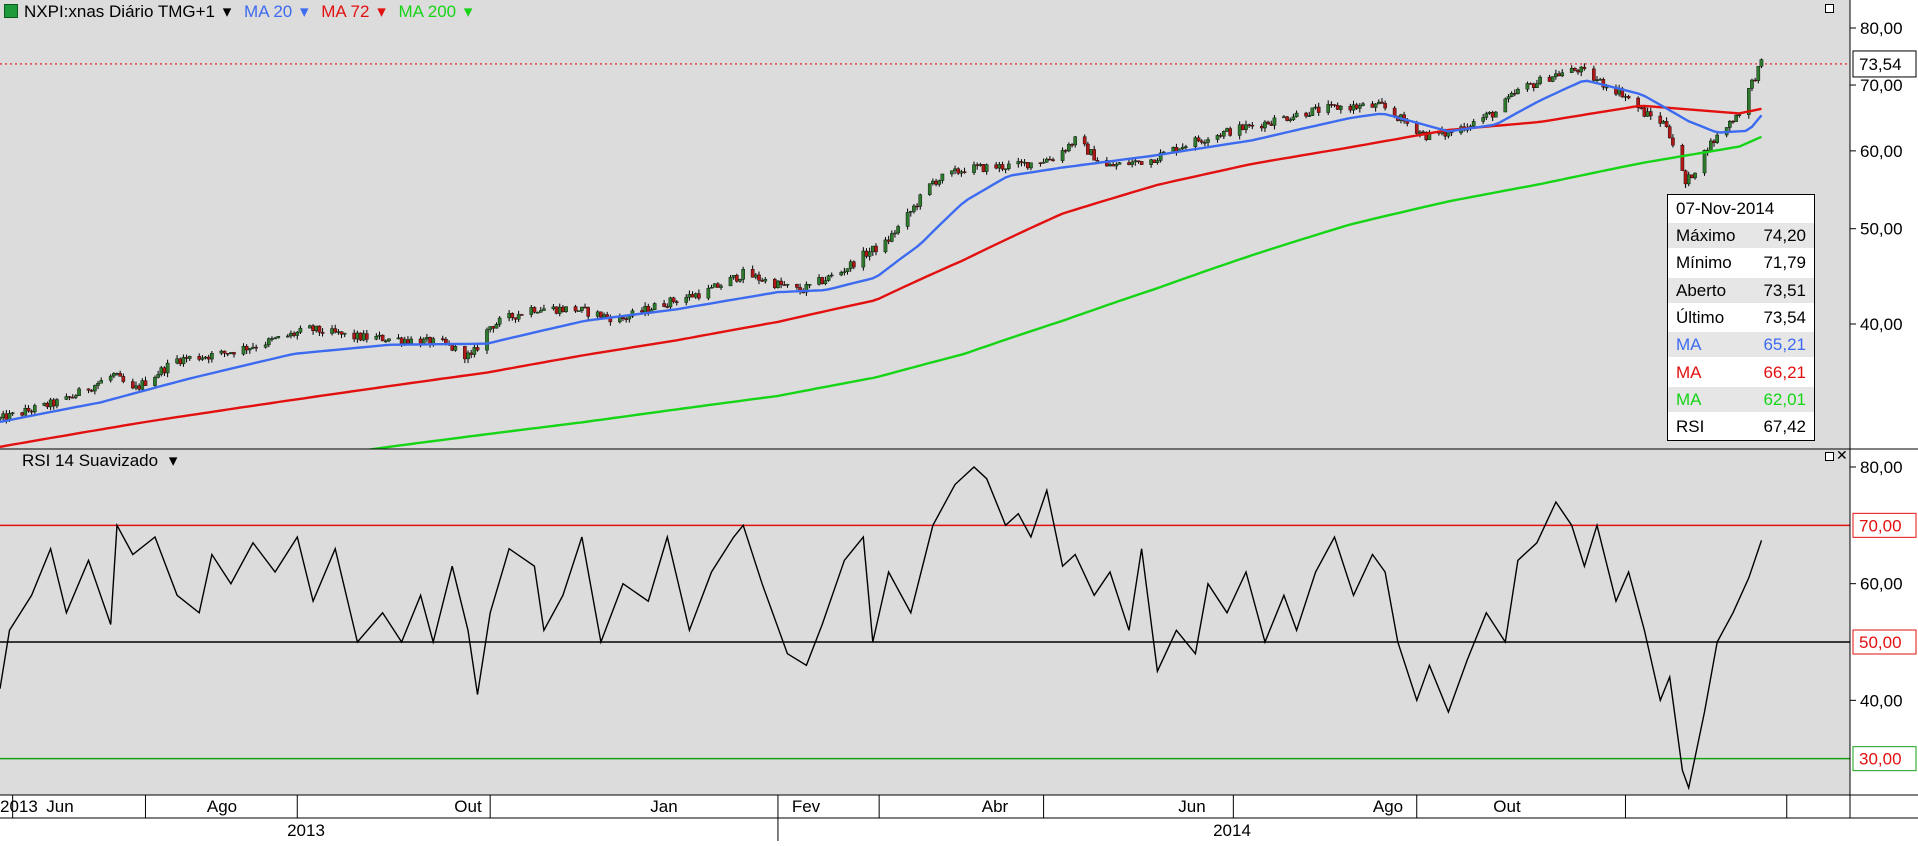 This screenshot has width=1918, height=846. I want to click on maximize-rsi-pane-icon, so click(1829, 456).